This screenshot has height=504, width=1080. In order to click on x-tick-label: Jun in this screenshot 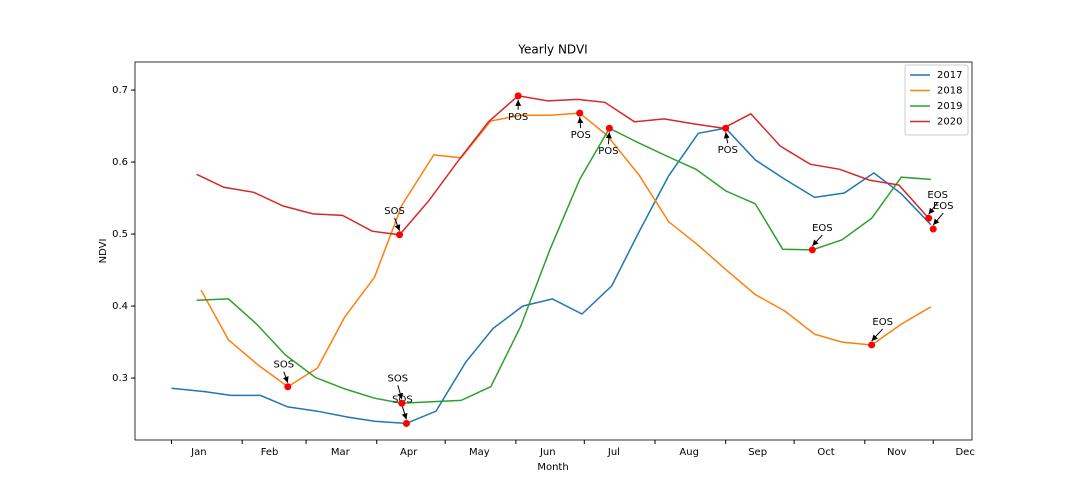, I will do `click(547, 452)`.